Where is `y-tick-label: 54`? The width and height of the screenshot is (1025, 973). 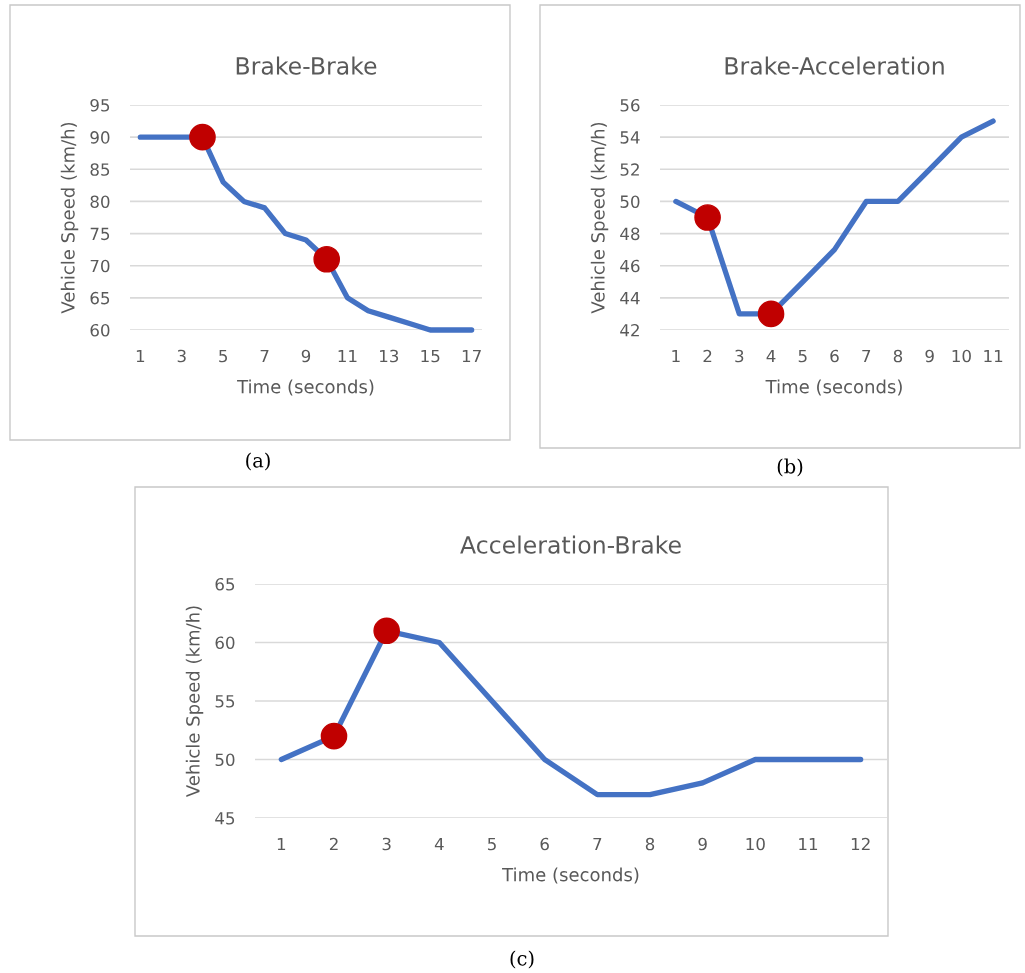 y-tick-label: 54 is located at coordinates (630, 137).